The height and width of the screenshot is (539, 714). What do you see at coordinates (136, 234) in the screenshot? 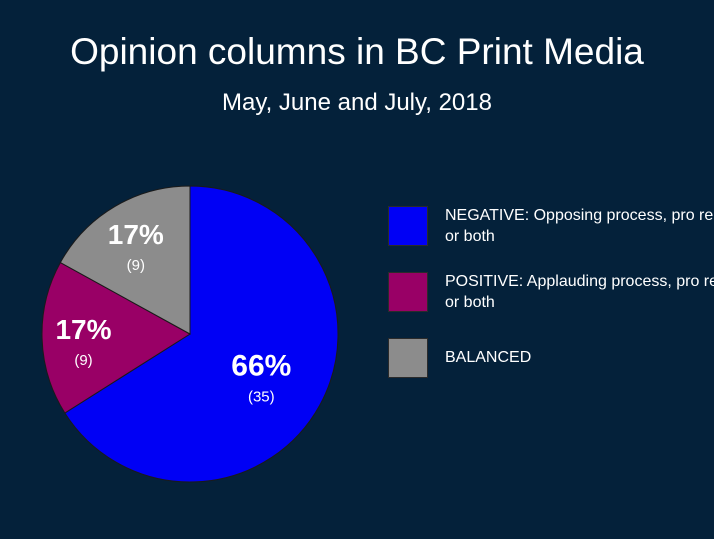
I see `slice-percent-label-balanced: 17%` at bounding box center [136, 234].